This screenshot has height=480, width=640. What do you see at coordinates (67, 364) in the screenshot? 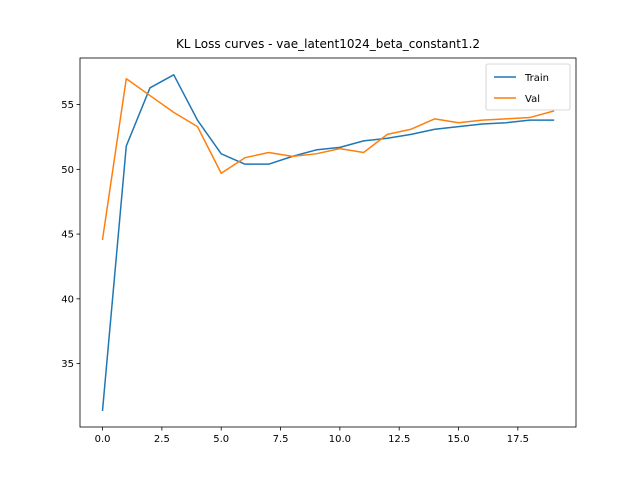
I see `y-tick-label: 35` at bounding box center [67, 364].